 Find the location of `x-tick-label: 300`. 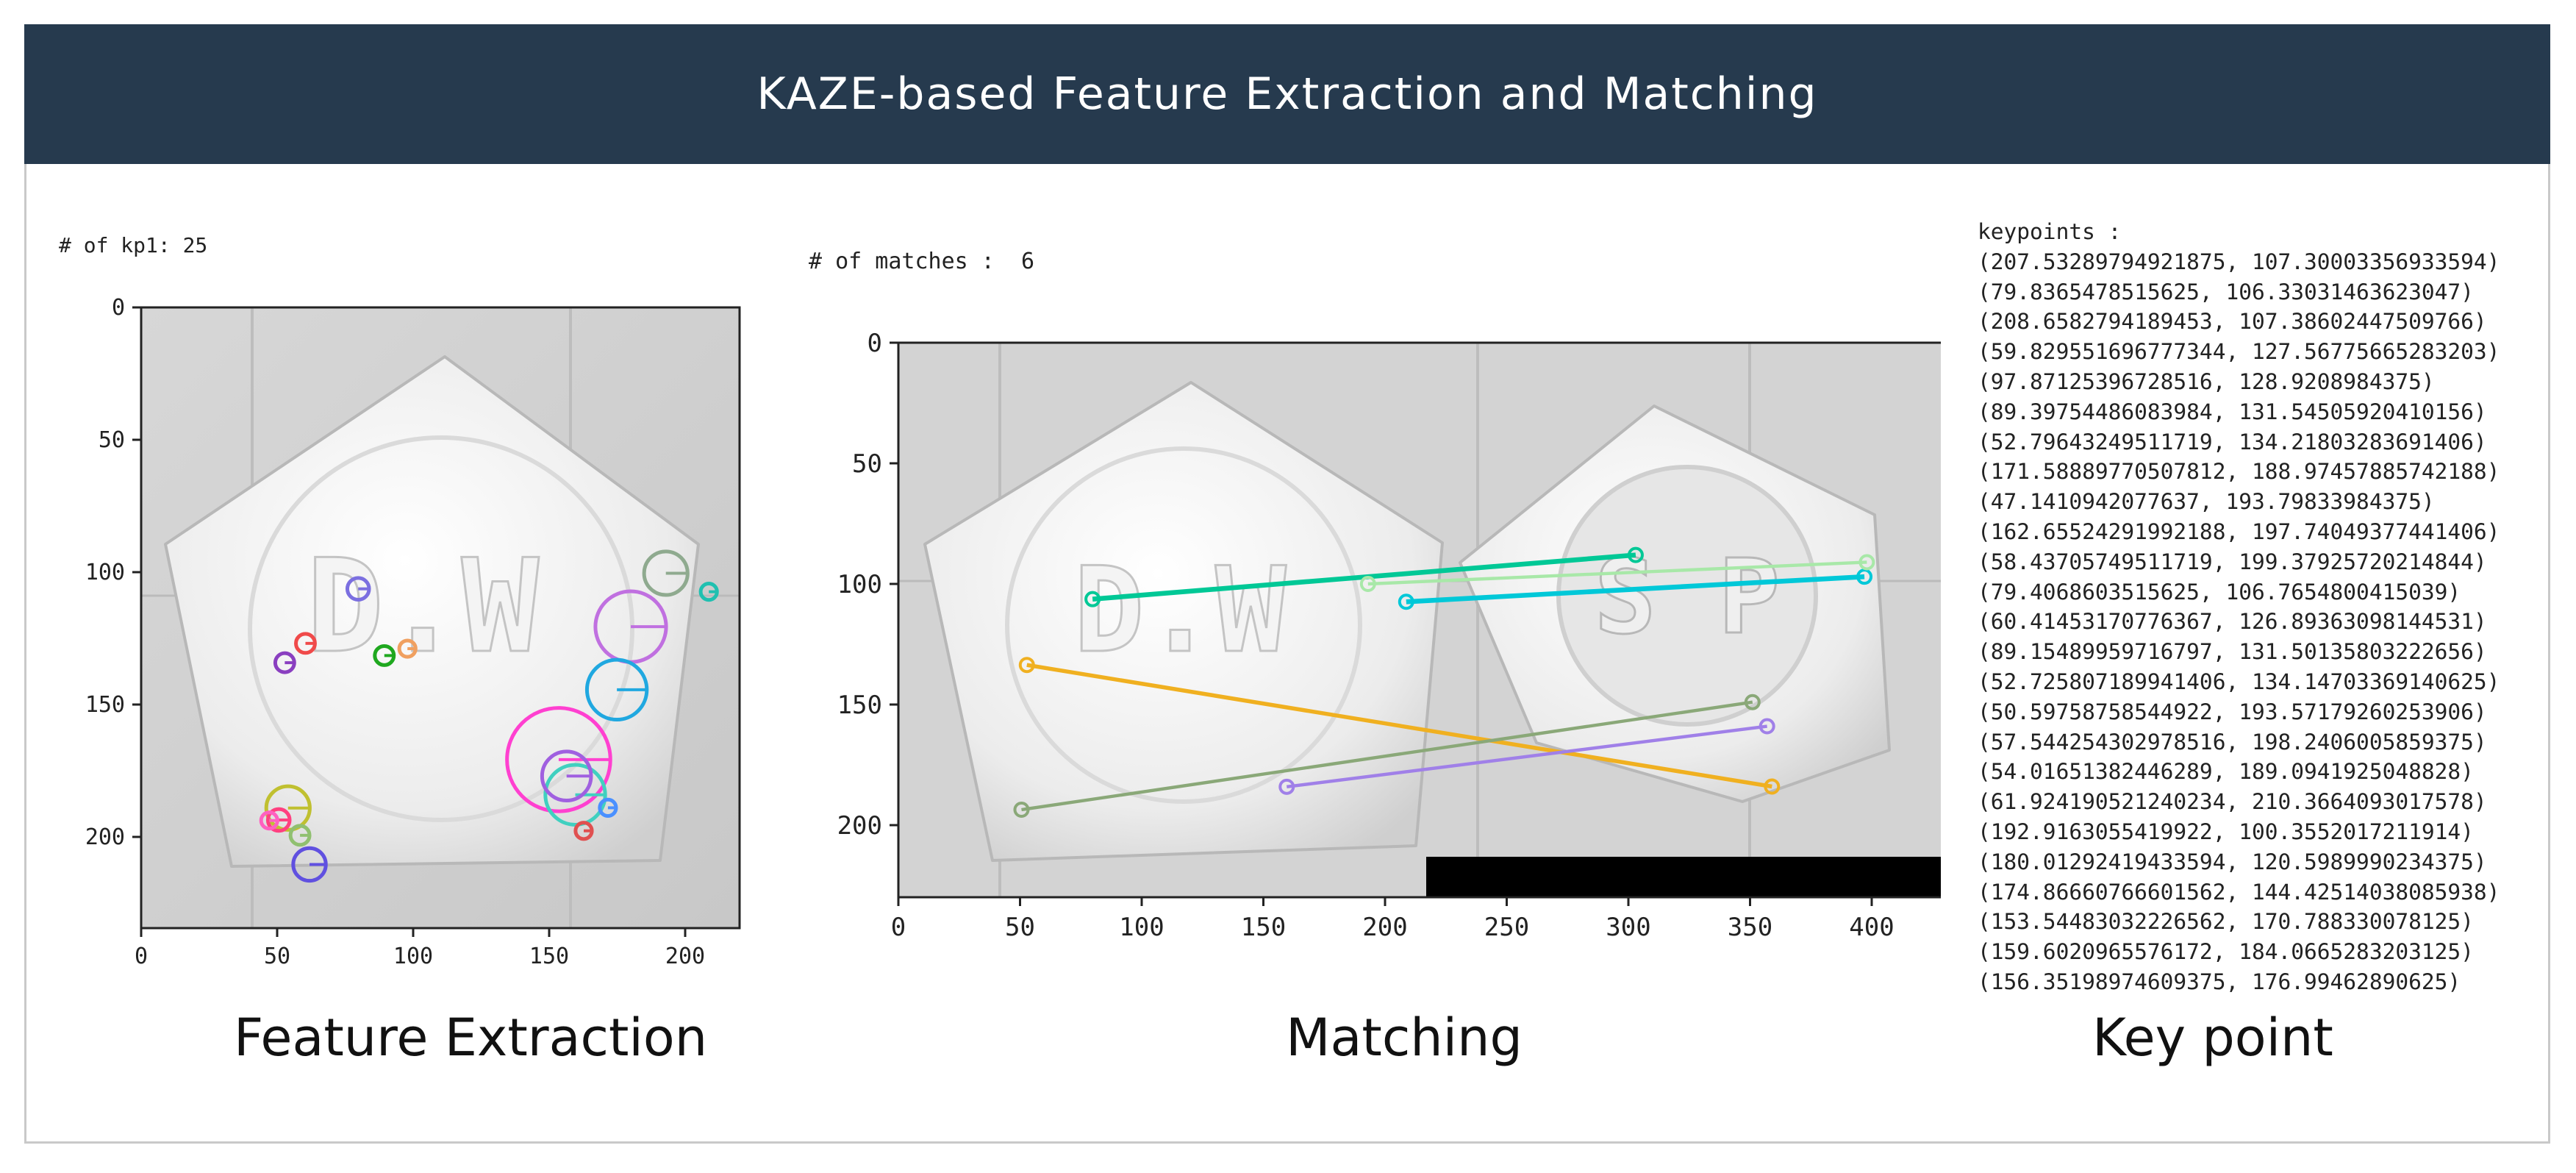

x-tick-label: 300 is located at coordinates (1628, 927).